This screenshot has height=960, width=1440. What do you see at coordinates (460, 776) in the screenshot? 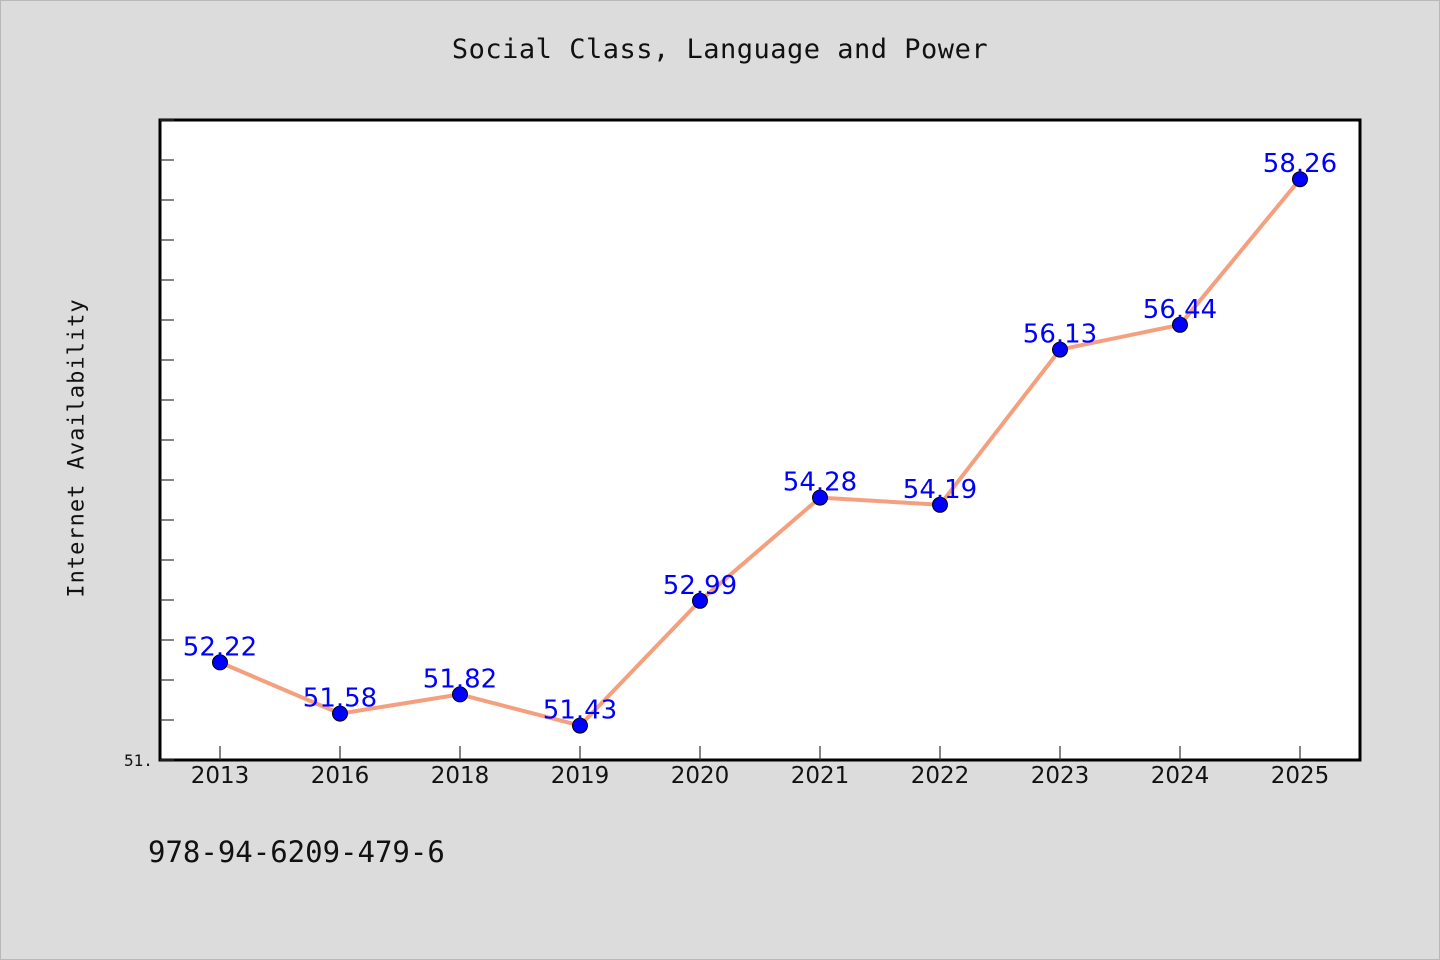
I see `x-tick-label: 2018` at bounding box center [460, 776].